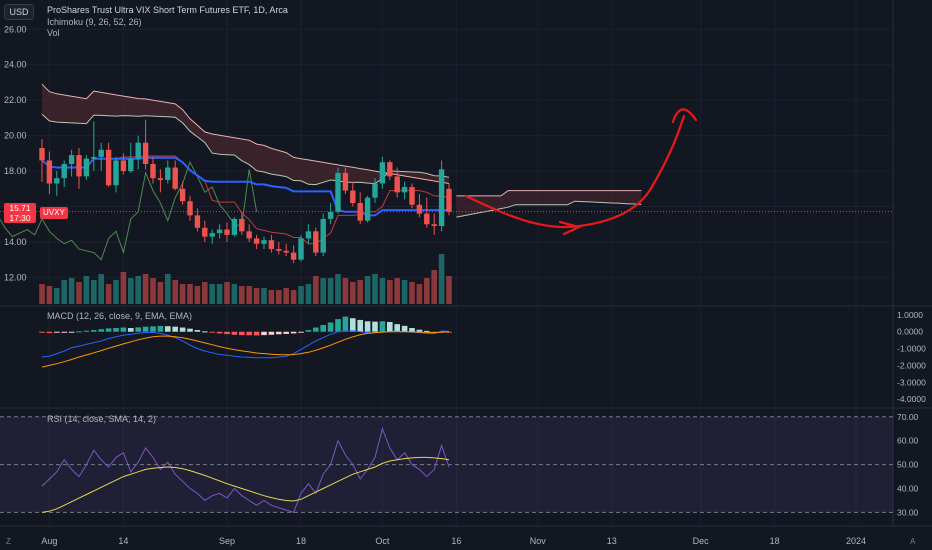 Image resolution: width=932 pixels, height=550 pixels. What do you see at coordinates (575, 171) in the screenshot?
I see `forecast-curve` at bounding box center [575, 171].